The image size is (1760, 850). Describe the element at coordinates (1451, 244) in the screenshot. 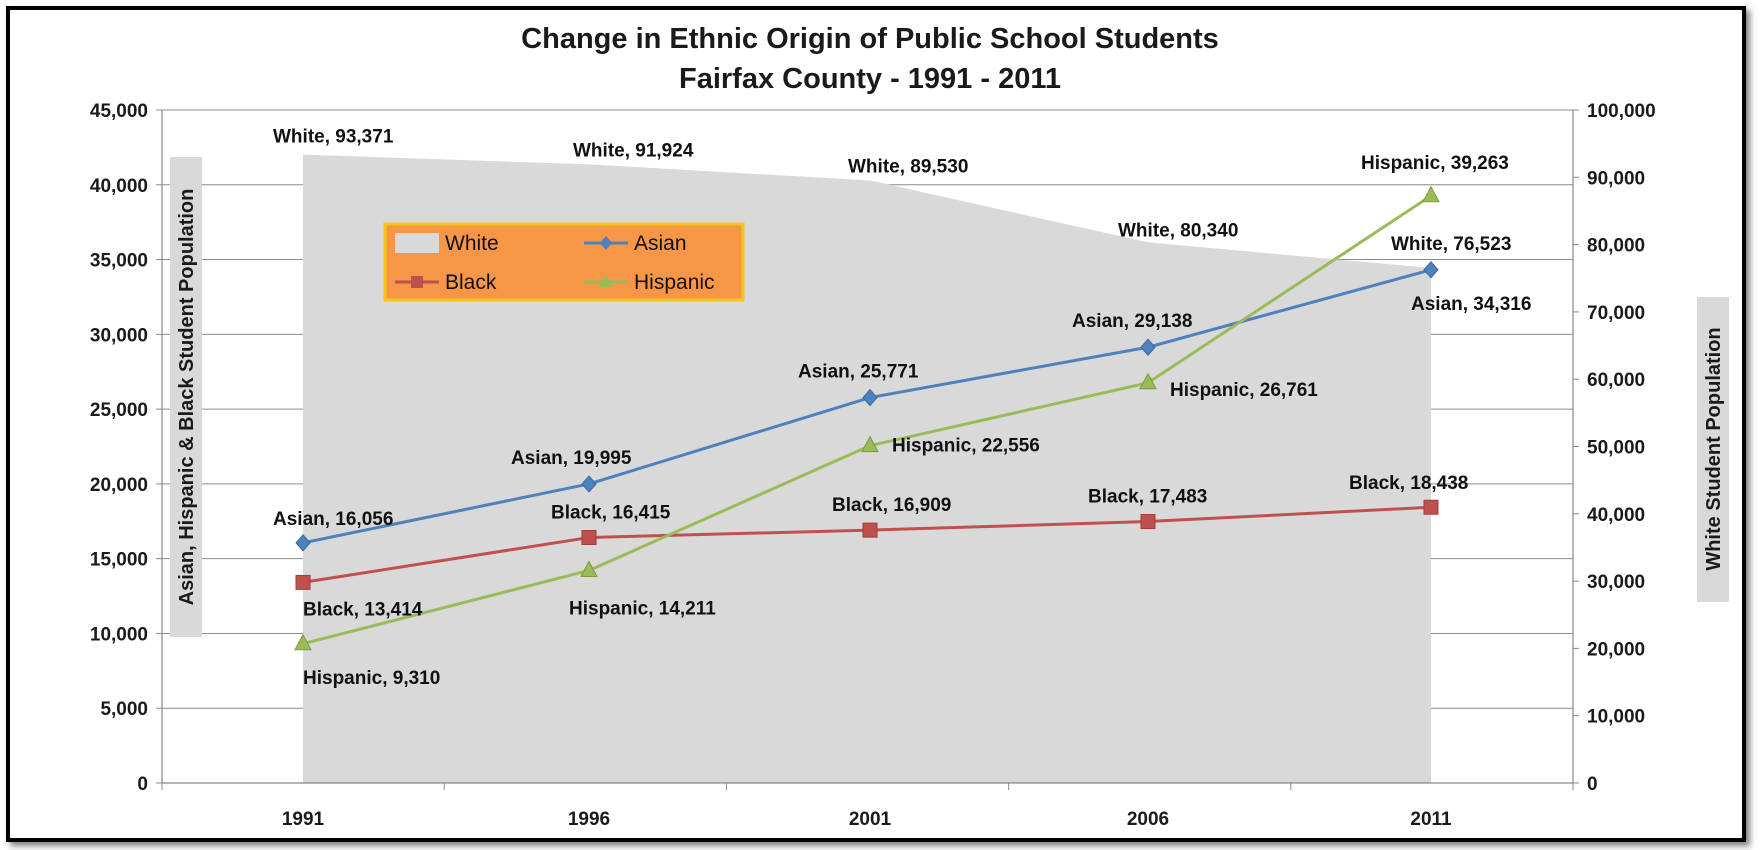

I see `data-label-white: White, 76,523` at that location.